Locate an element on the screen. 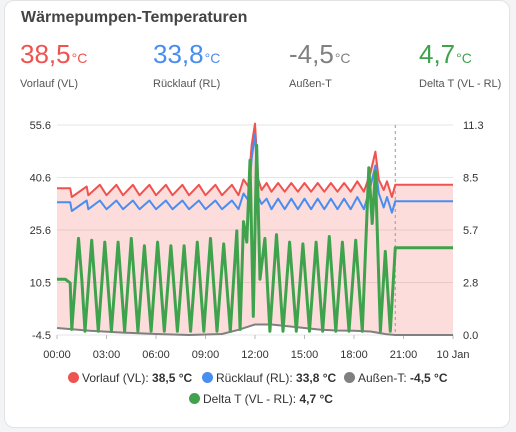 The width and height of the screenshot is (516, 432). legend-item-vorlauf: Vorlauf (VL): 38,5 °C is located at coordinates (130, 378).